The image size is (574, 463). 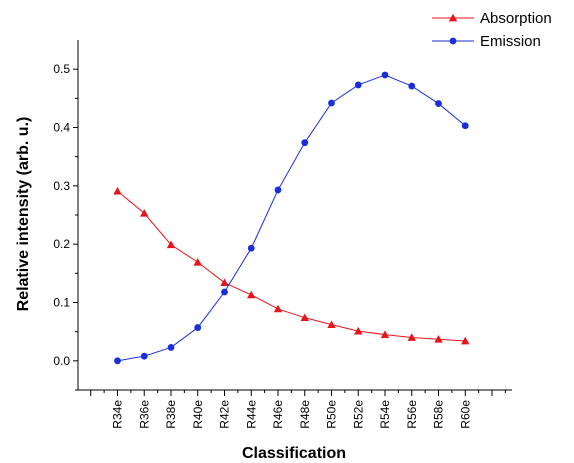 I want to click on x-tick-label: R54e, so click(x=385, y=414).